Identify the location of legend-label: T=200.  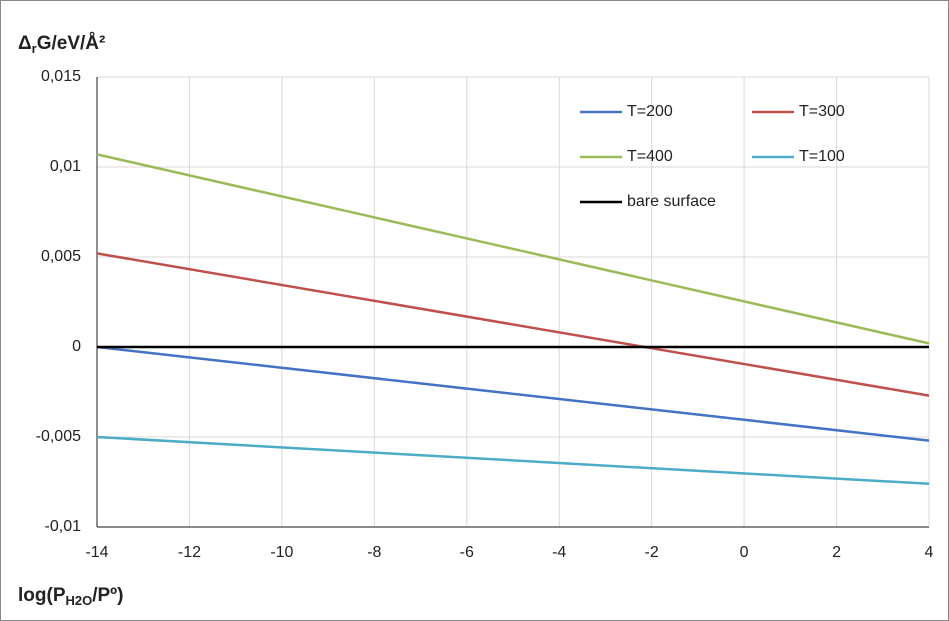
(650, 111).